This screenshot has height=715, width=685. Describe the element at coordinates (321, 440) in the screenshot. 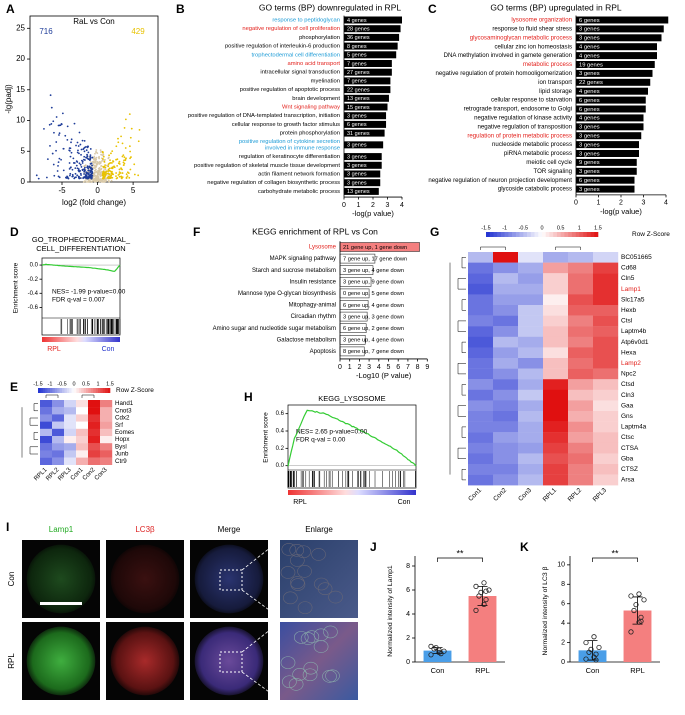

I see `fdr: FDR q-val = 0.00` at that location.